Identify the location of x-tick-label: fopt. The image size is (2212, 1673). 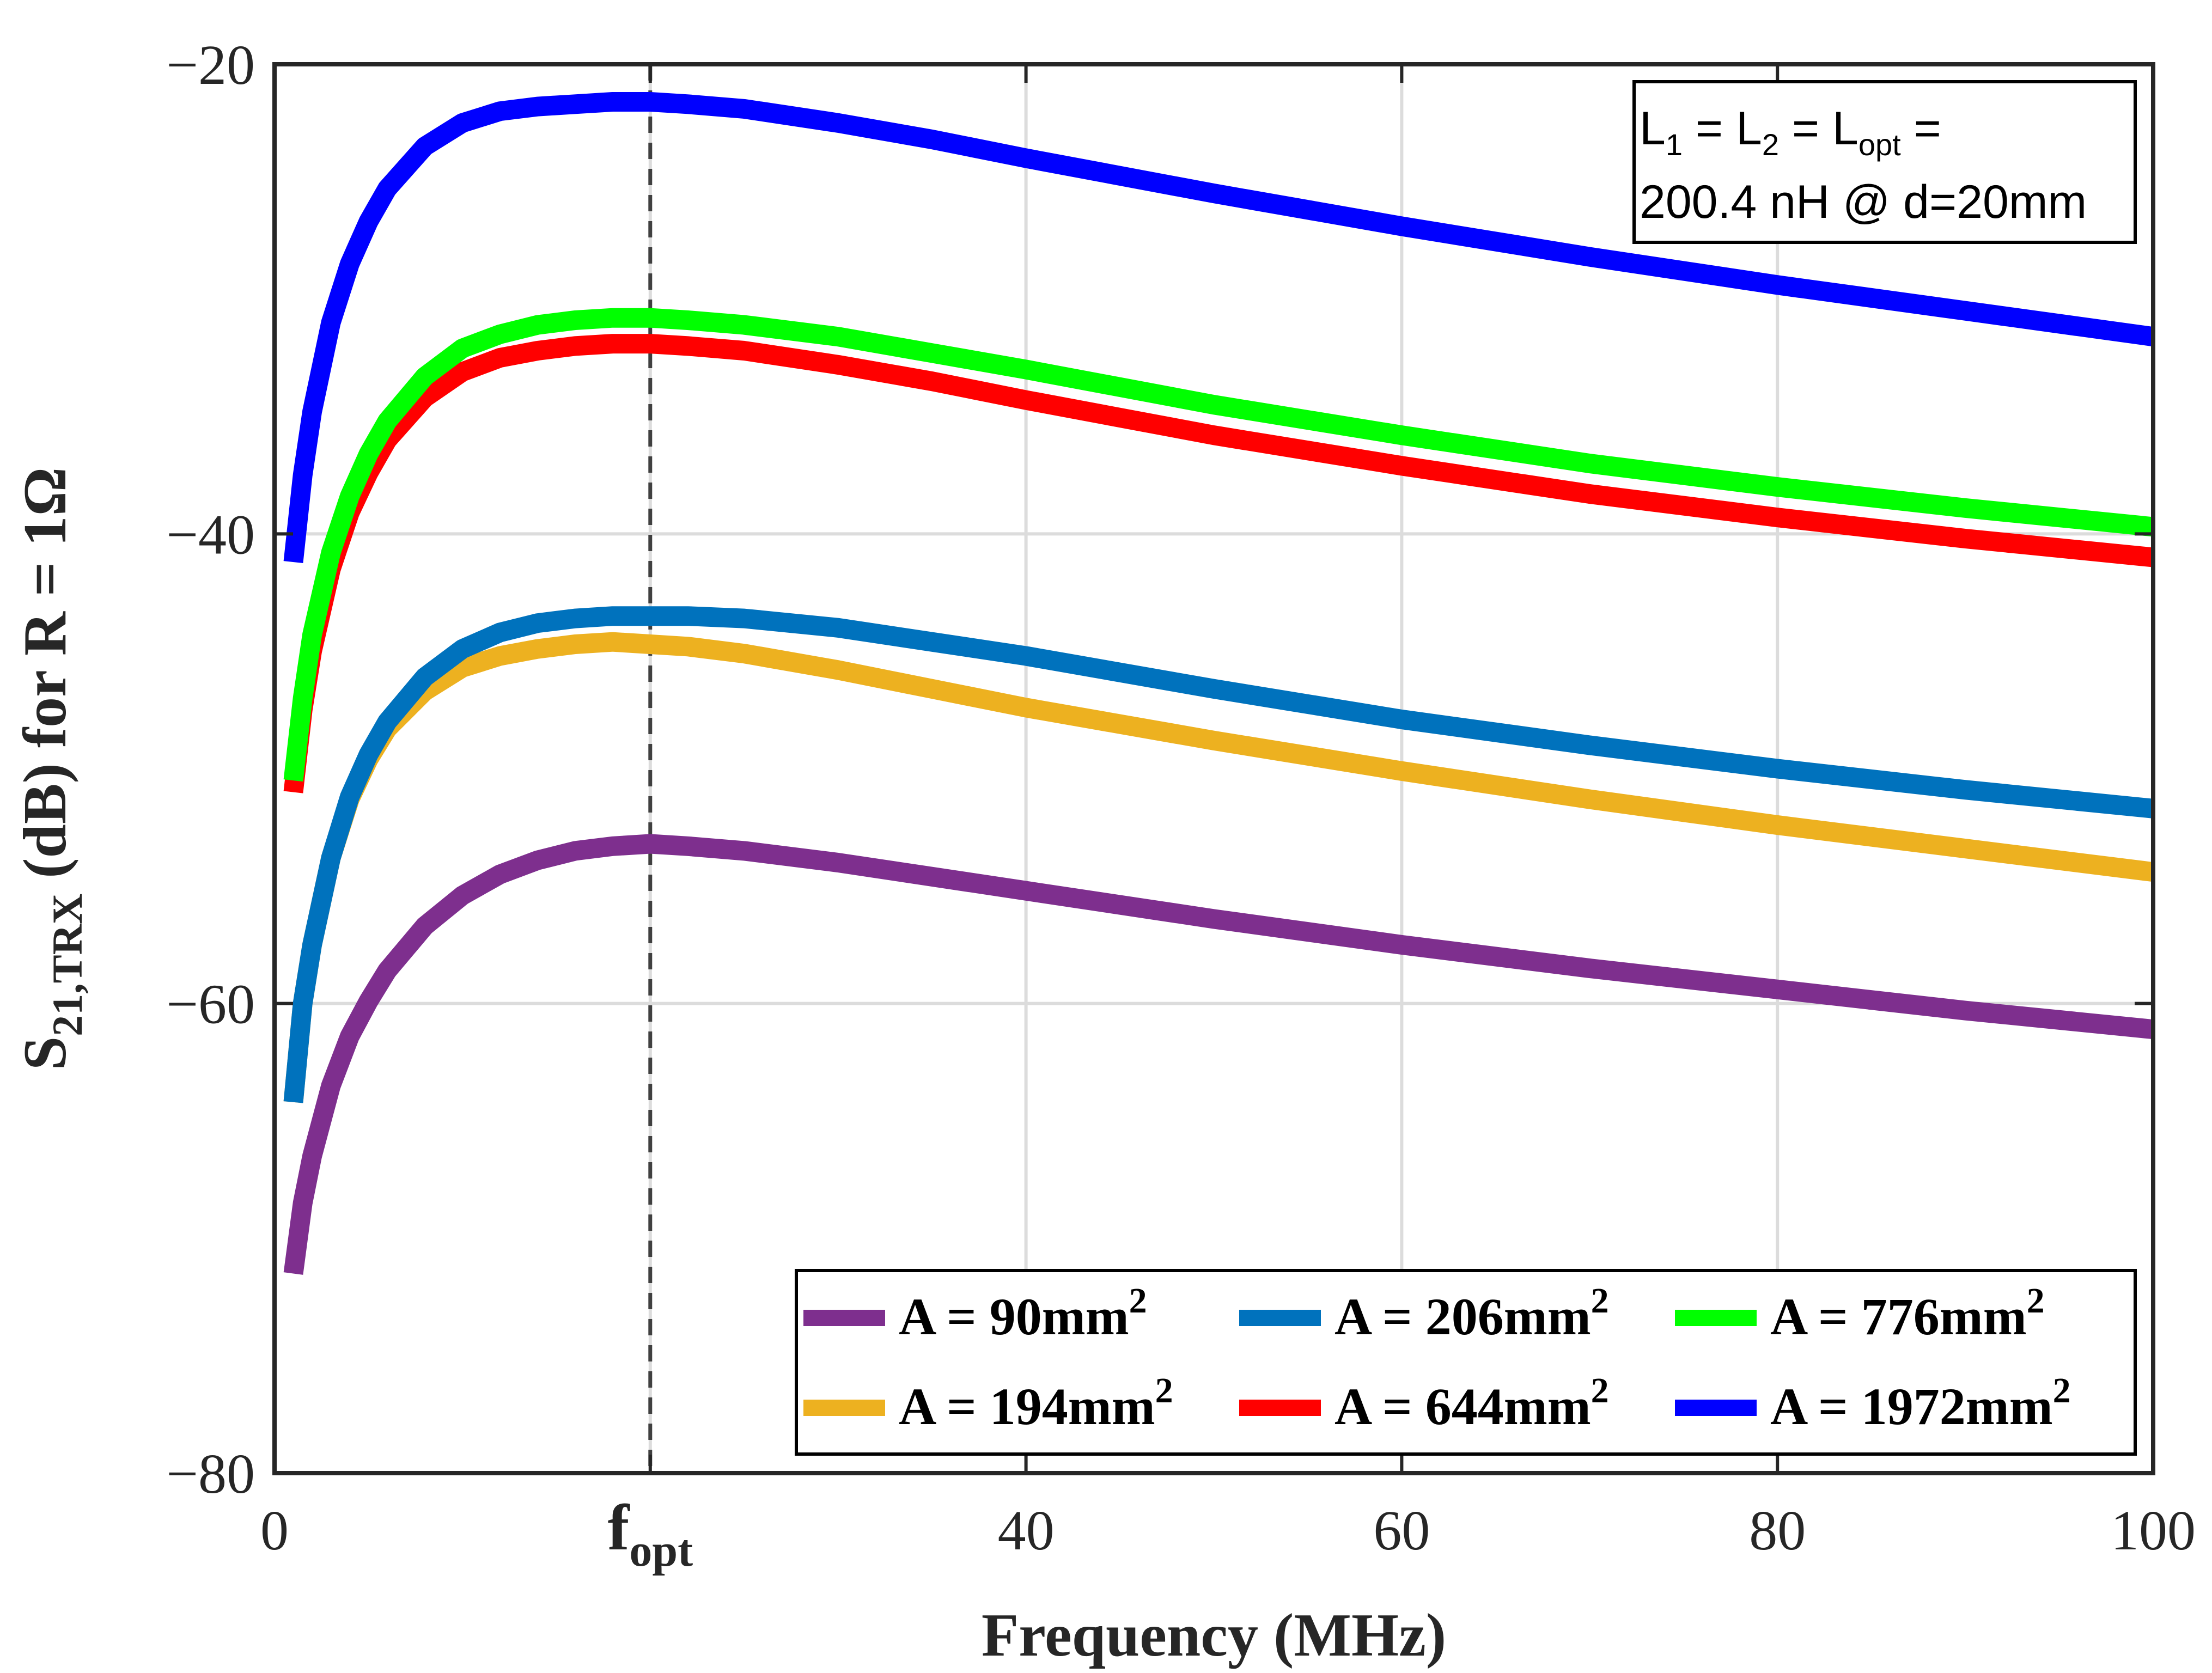
(650, 1533).